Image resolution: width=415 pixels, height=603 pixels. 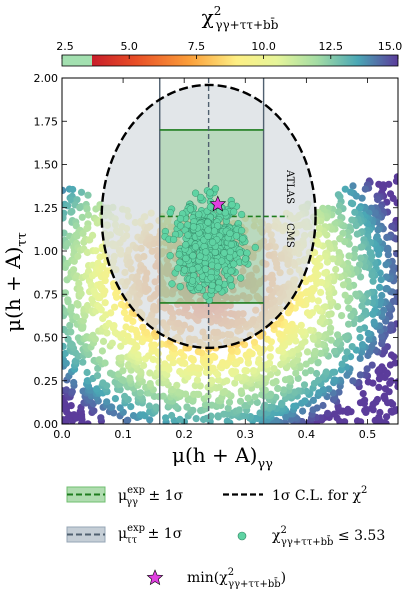 What do you see at coordinates (319, 494) in the screenshot?
I see `legend-ellipse-text: 1σ C.L. for χ2` at bounding box center [319, 494].